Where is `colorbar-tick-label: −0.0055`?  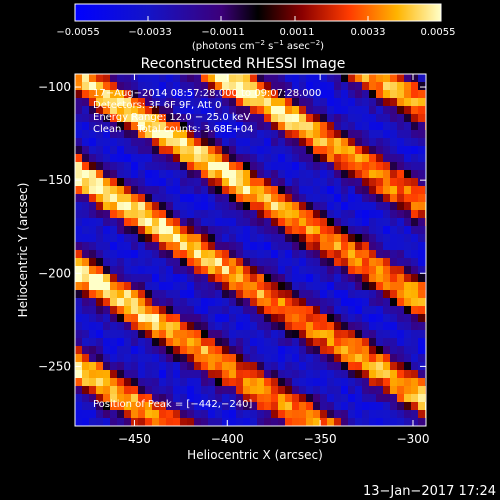
colorbar-tick-label: −0.0055 is located at coordinates (77, 32).